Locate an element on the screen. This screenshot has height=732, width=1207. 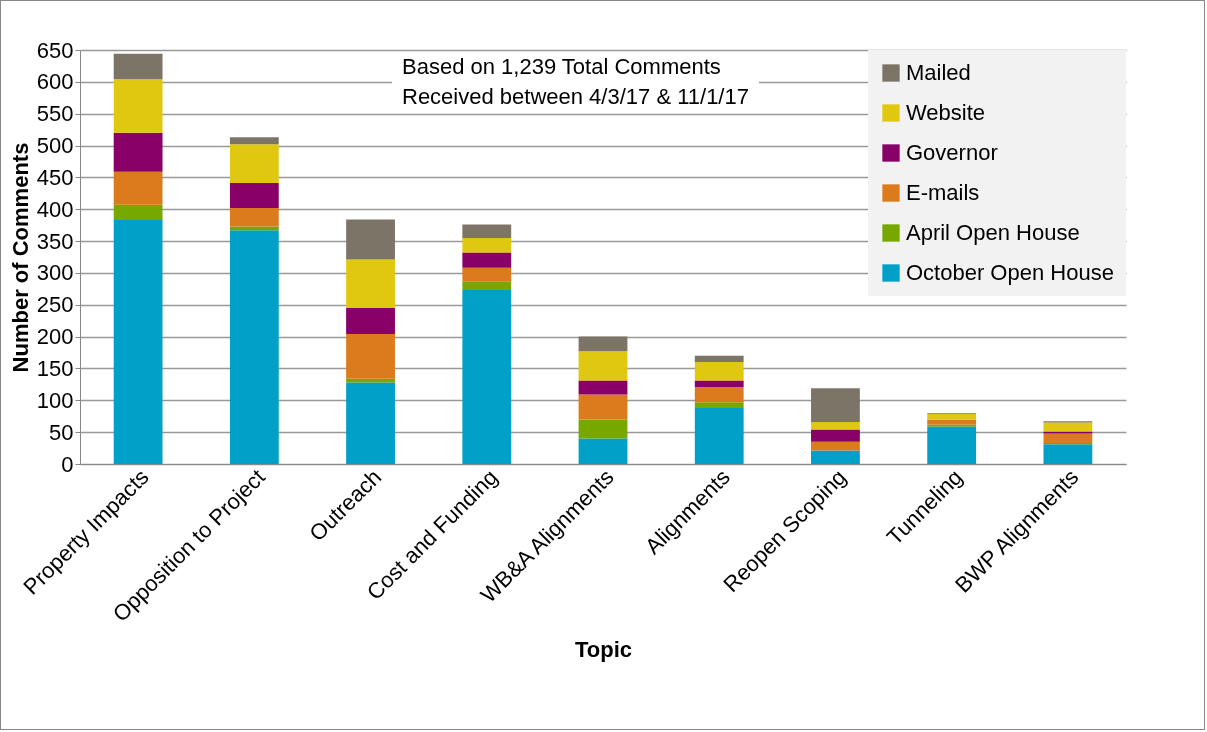
legend-label: Website is located at coordinates (946, 112).